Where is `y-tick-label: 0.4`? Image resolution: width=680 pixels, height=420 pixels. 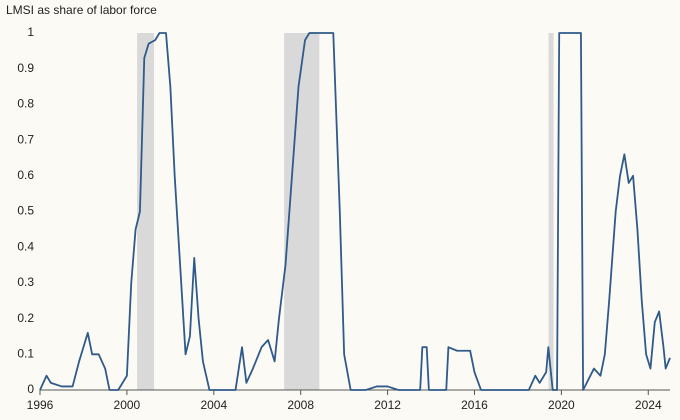
y-tick-label: 0.4 is located at coordinates (25, 246).